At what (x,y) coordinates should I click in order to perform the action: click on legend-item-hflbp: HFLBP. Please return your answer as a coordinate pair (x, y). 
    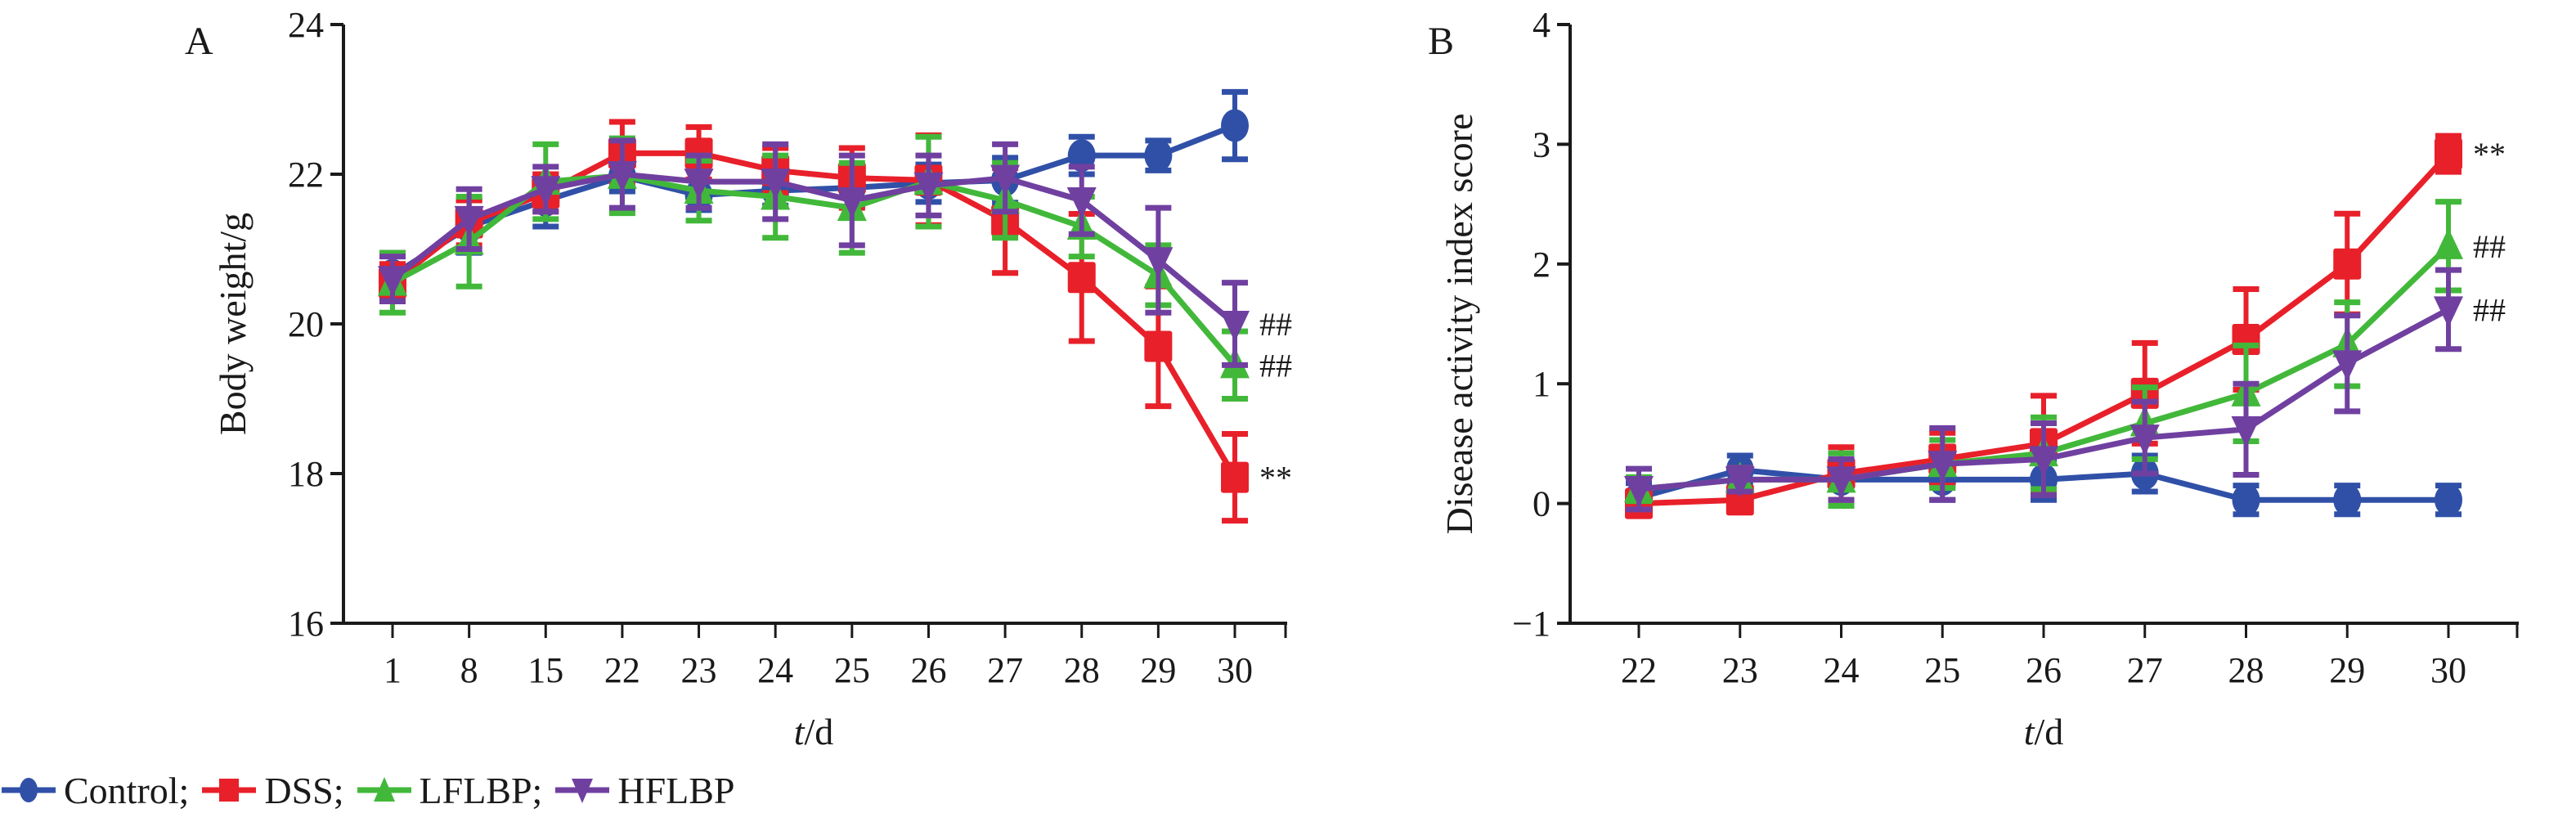
    Looking at the image, I should click on (644, 790).